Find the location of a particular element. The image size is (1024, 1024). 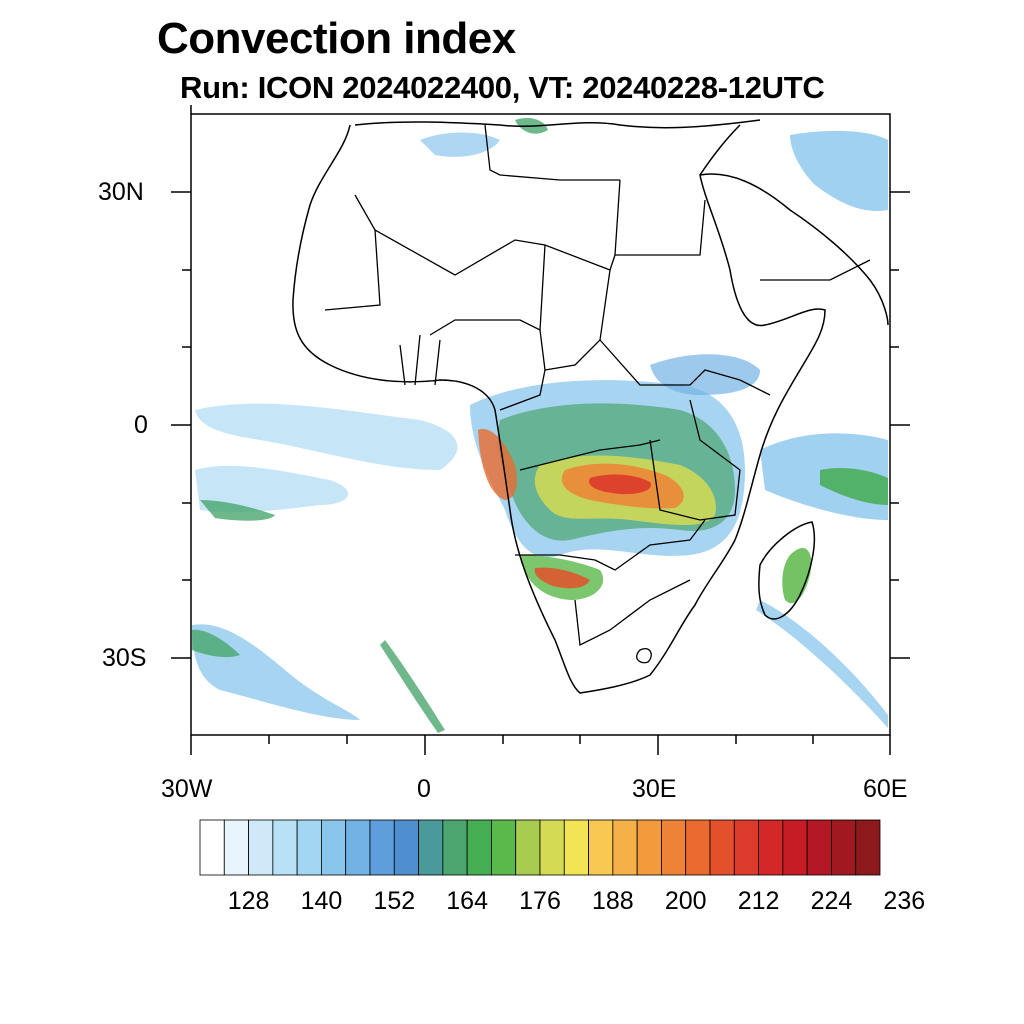

map-title: Convection index is located at coordinates (336, 38).